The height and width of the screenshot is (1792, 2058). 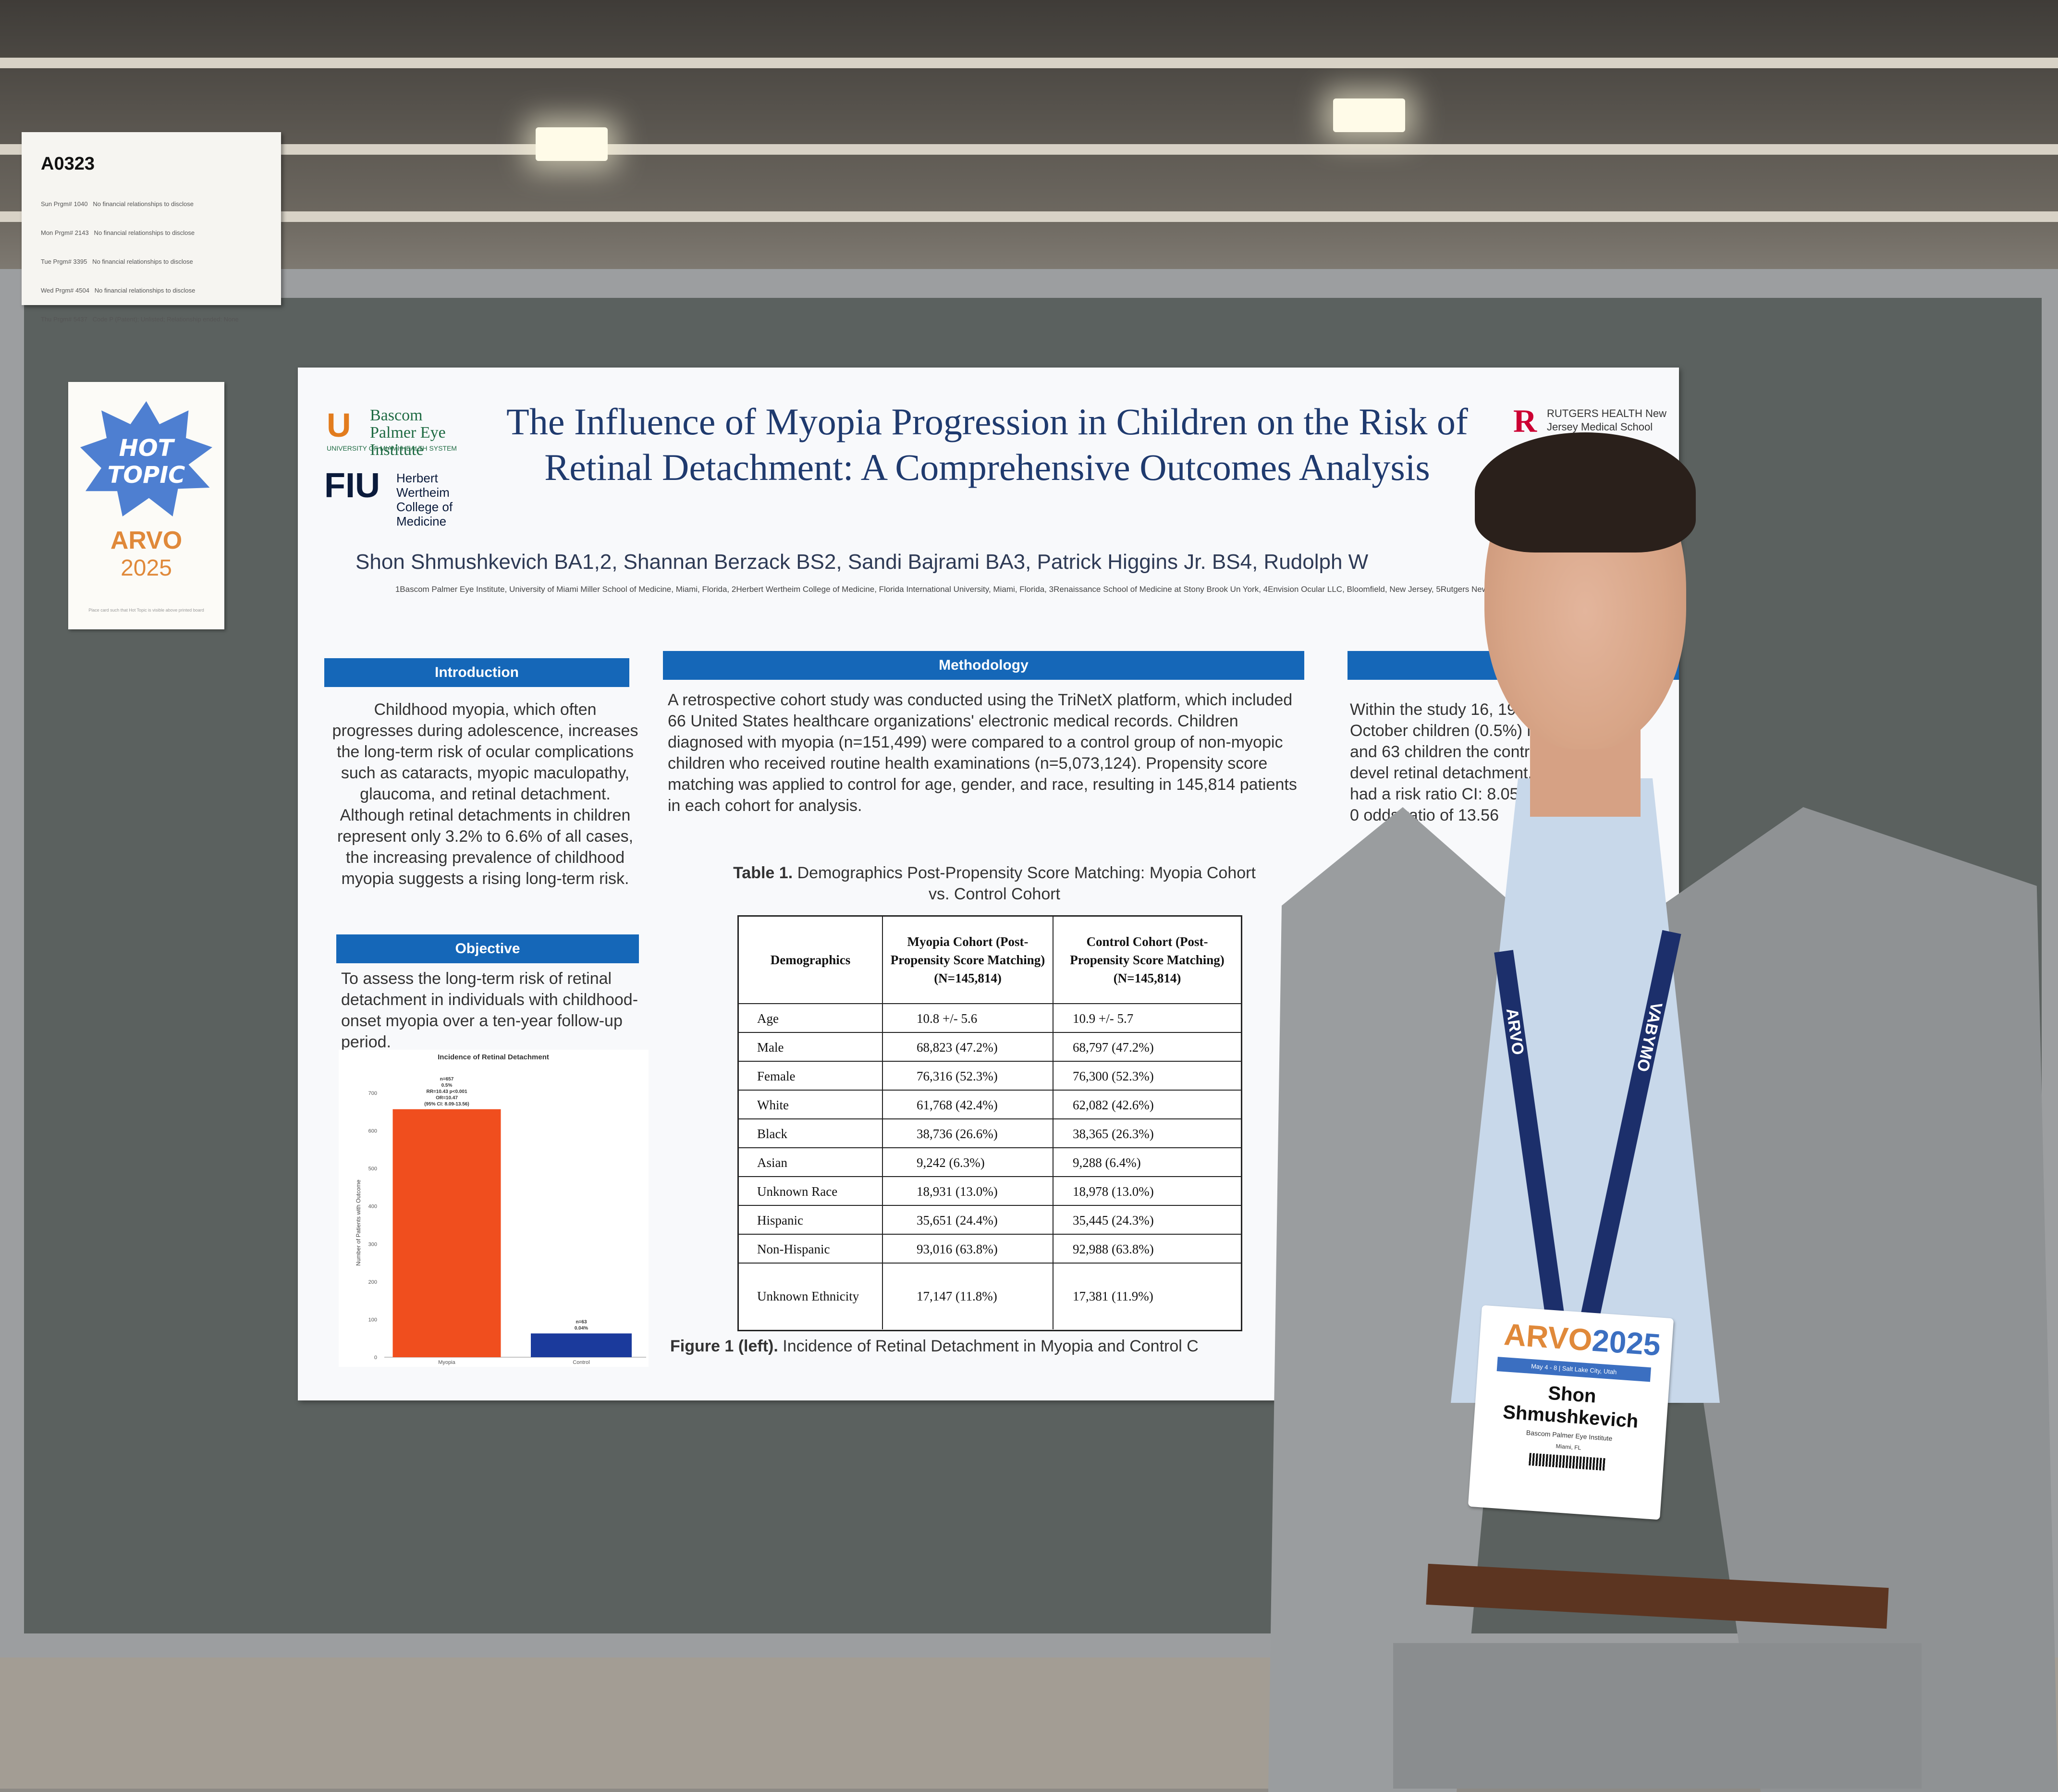 What do you see at coordinates (1571, 1406) in the screenshot?
I see `badge-name: Shon Shmushkevich` at bounding box center [1571, 1406].